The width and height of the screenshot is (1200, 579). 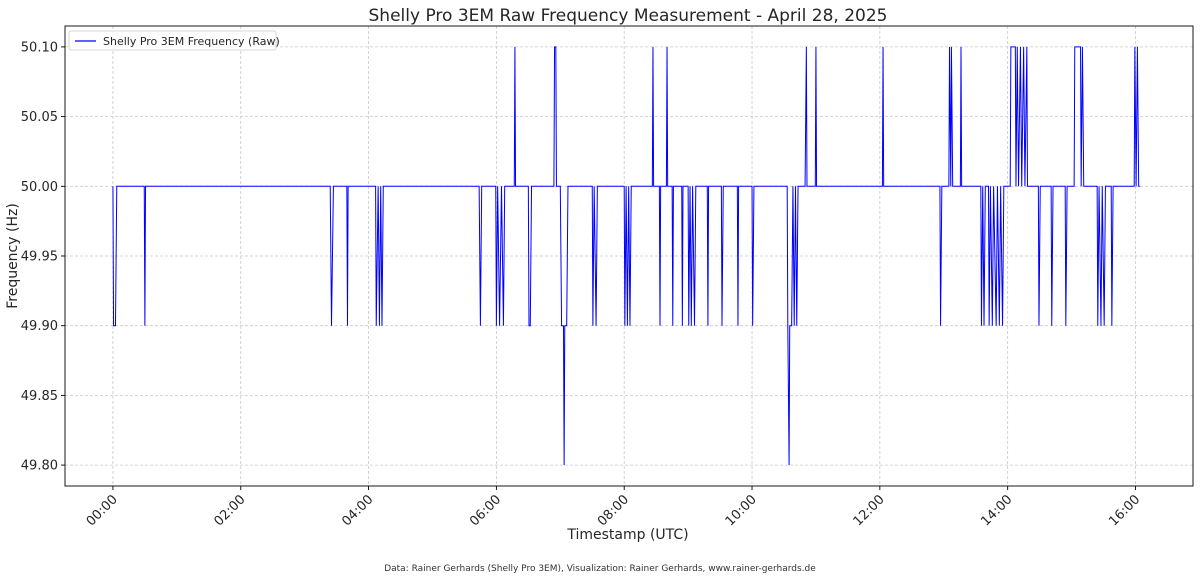 I want to click on y-axis-ticks: 49.80 49.85 49.90 49.95 50.00 50.05 50.10, so click(x=43, y=257).